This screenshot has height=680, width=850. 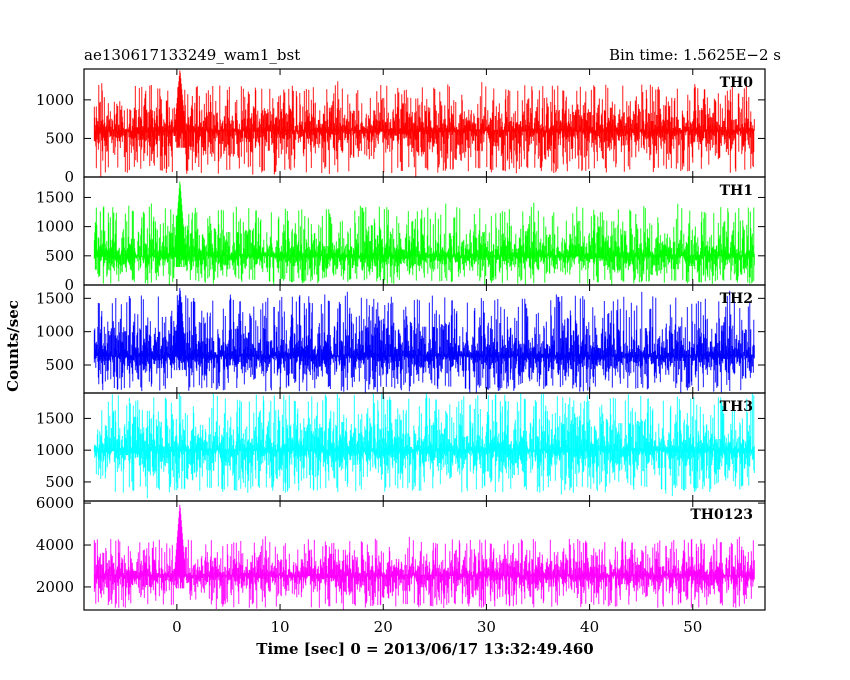 I want to click on chart-subtitle: Bin time: 1.5625E−2 s, so click(x=695, y=55).